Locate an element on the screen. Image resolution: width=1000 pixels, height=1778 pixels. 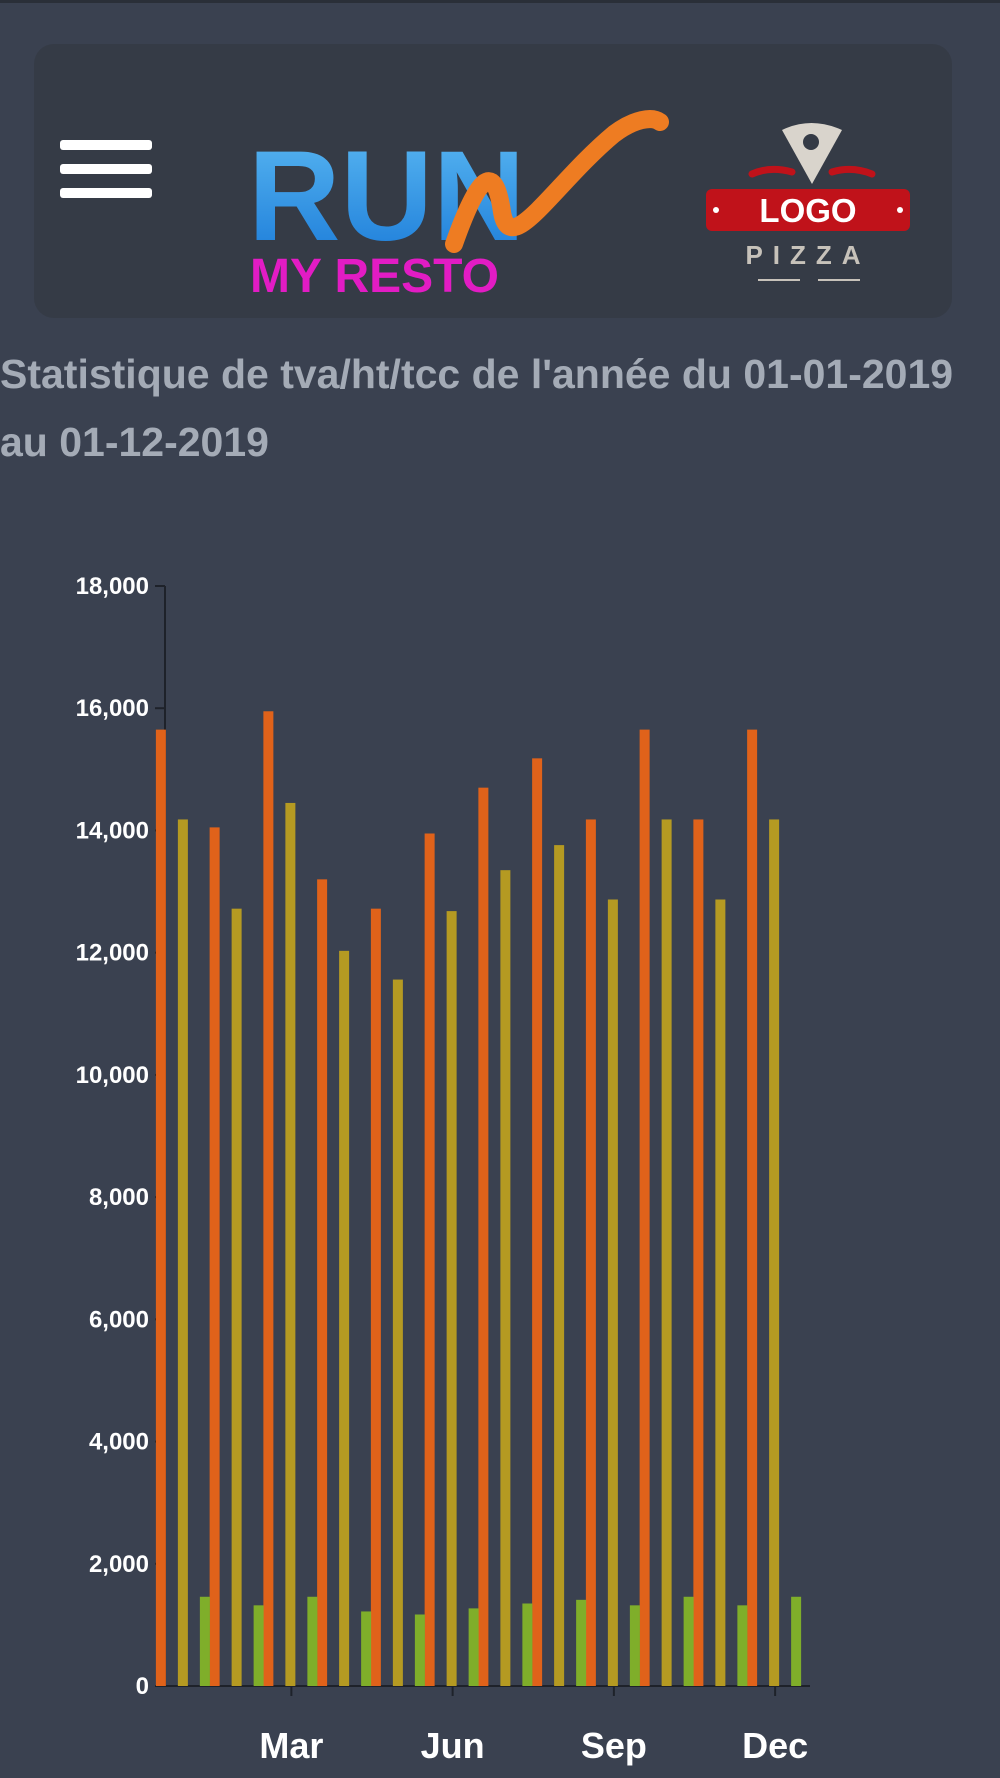
pizza-slice-icon is located at coordinates (812, 153).